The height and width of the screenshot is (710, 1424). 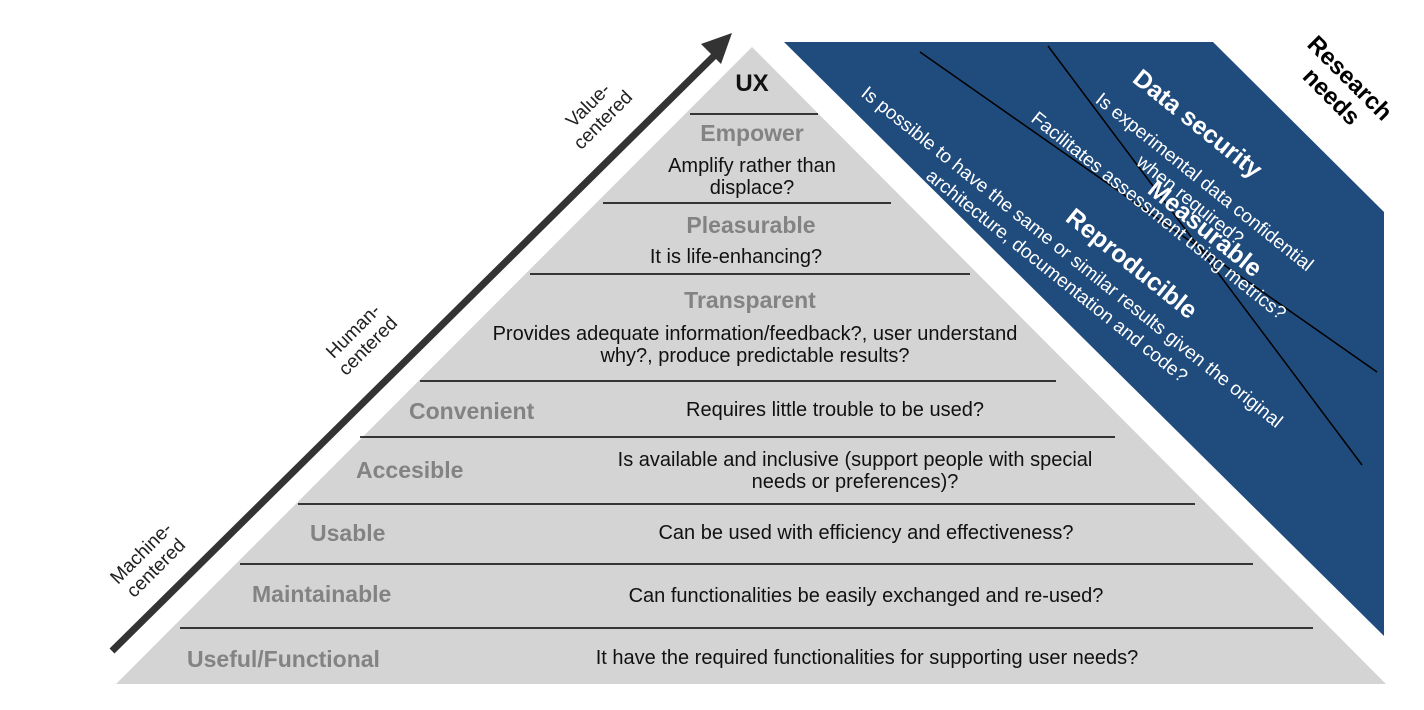 What do you see at coordinates (283, 659) in the screenshot?
I see `level-title-useful-functional: Useful/Functional` at bounding box center [283, 659].